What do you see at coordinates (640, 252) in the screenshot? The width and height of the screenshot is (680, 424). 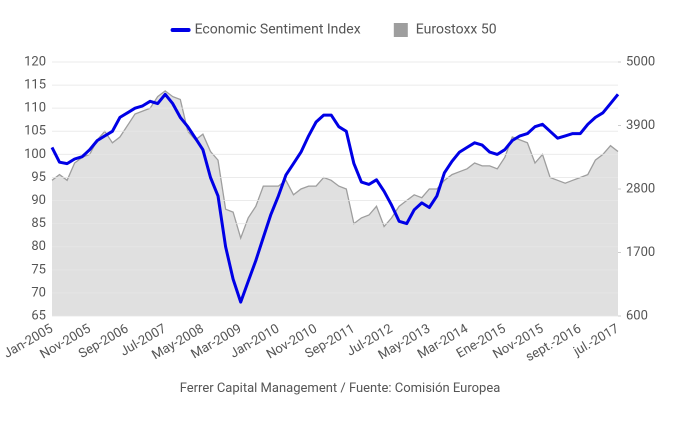 I see `y2-tick-label: 1700` at bounding box center [640, 252].